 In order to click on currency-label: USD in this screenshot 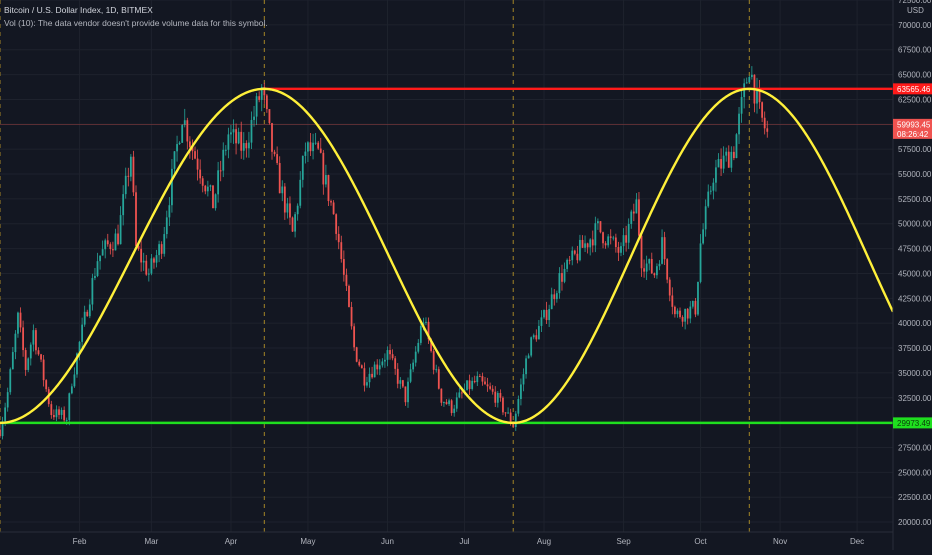, I will do `click(915, 10)`.